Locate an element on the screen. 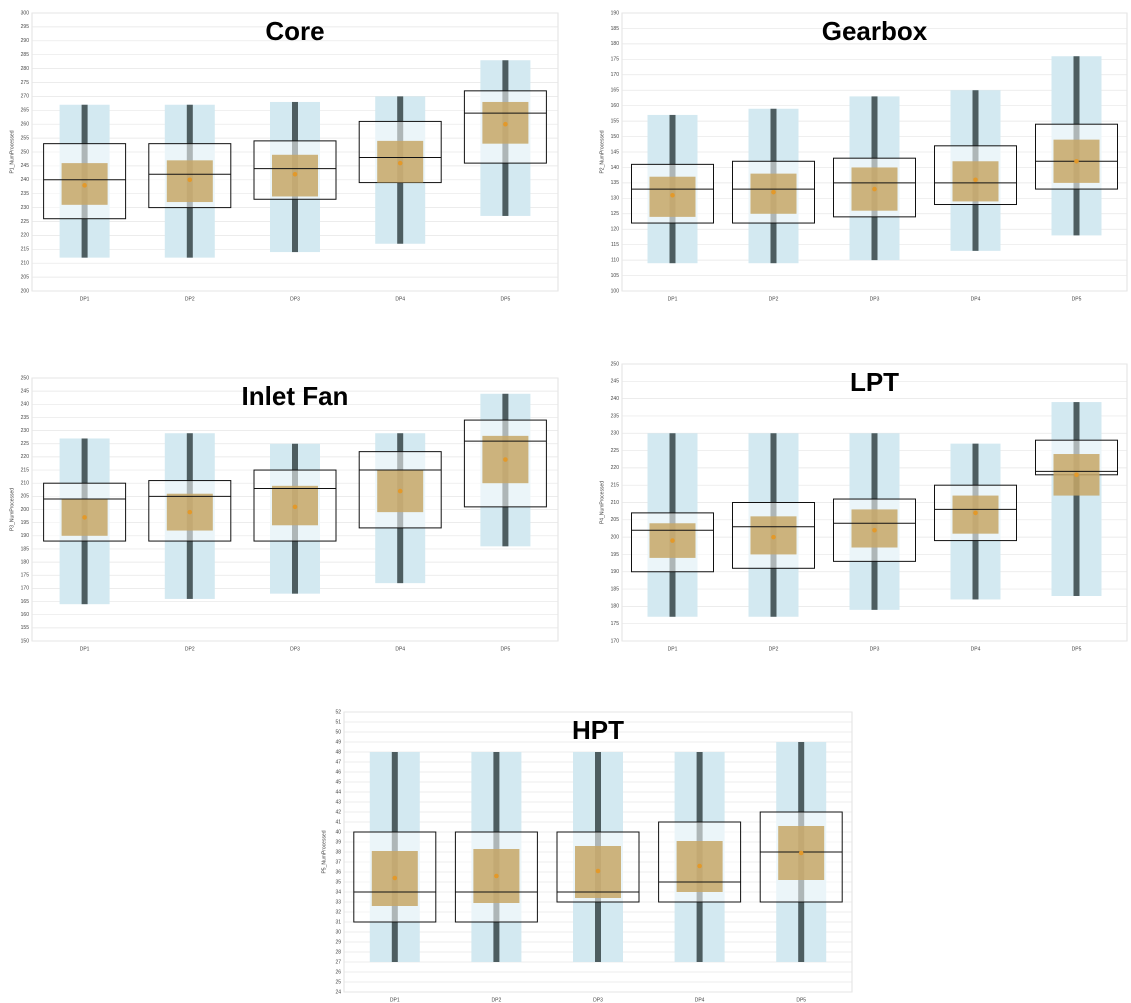 The height and width of the screenshot is (1003, 1131). y-tick-label: 120 is located at coordinates (615, 230).